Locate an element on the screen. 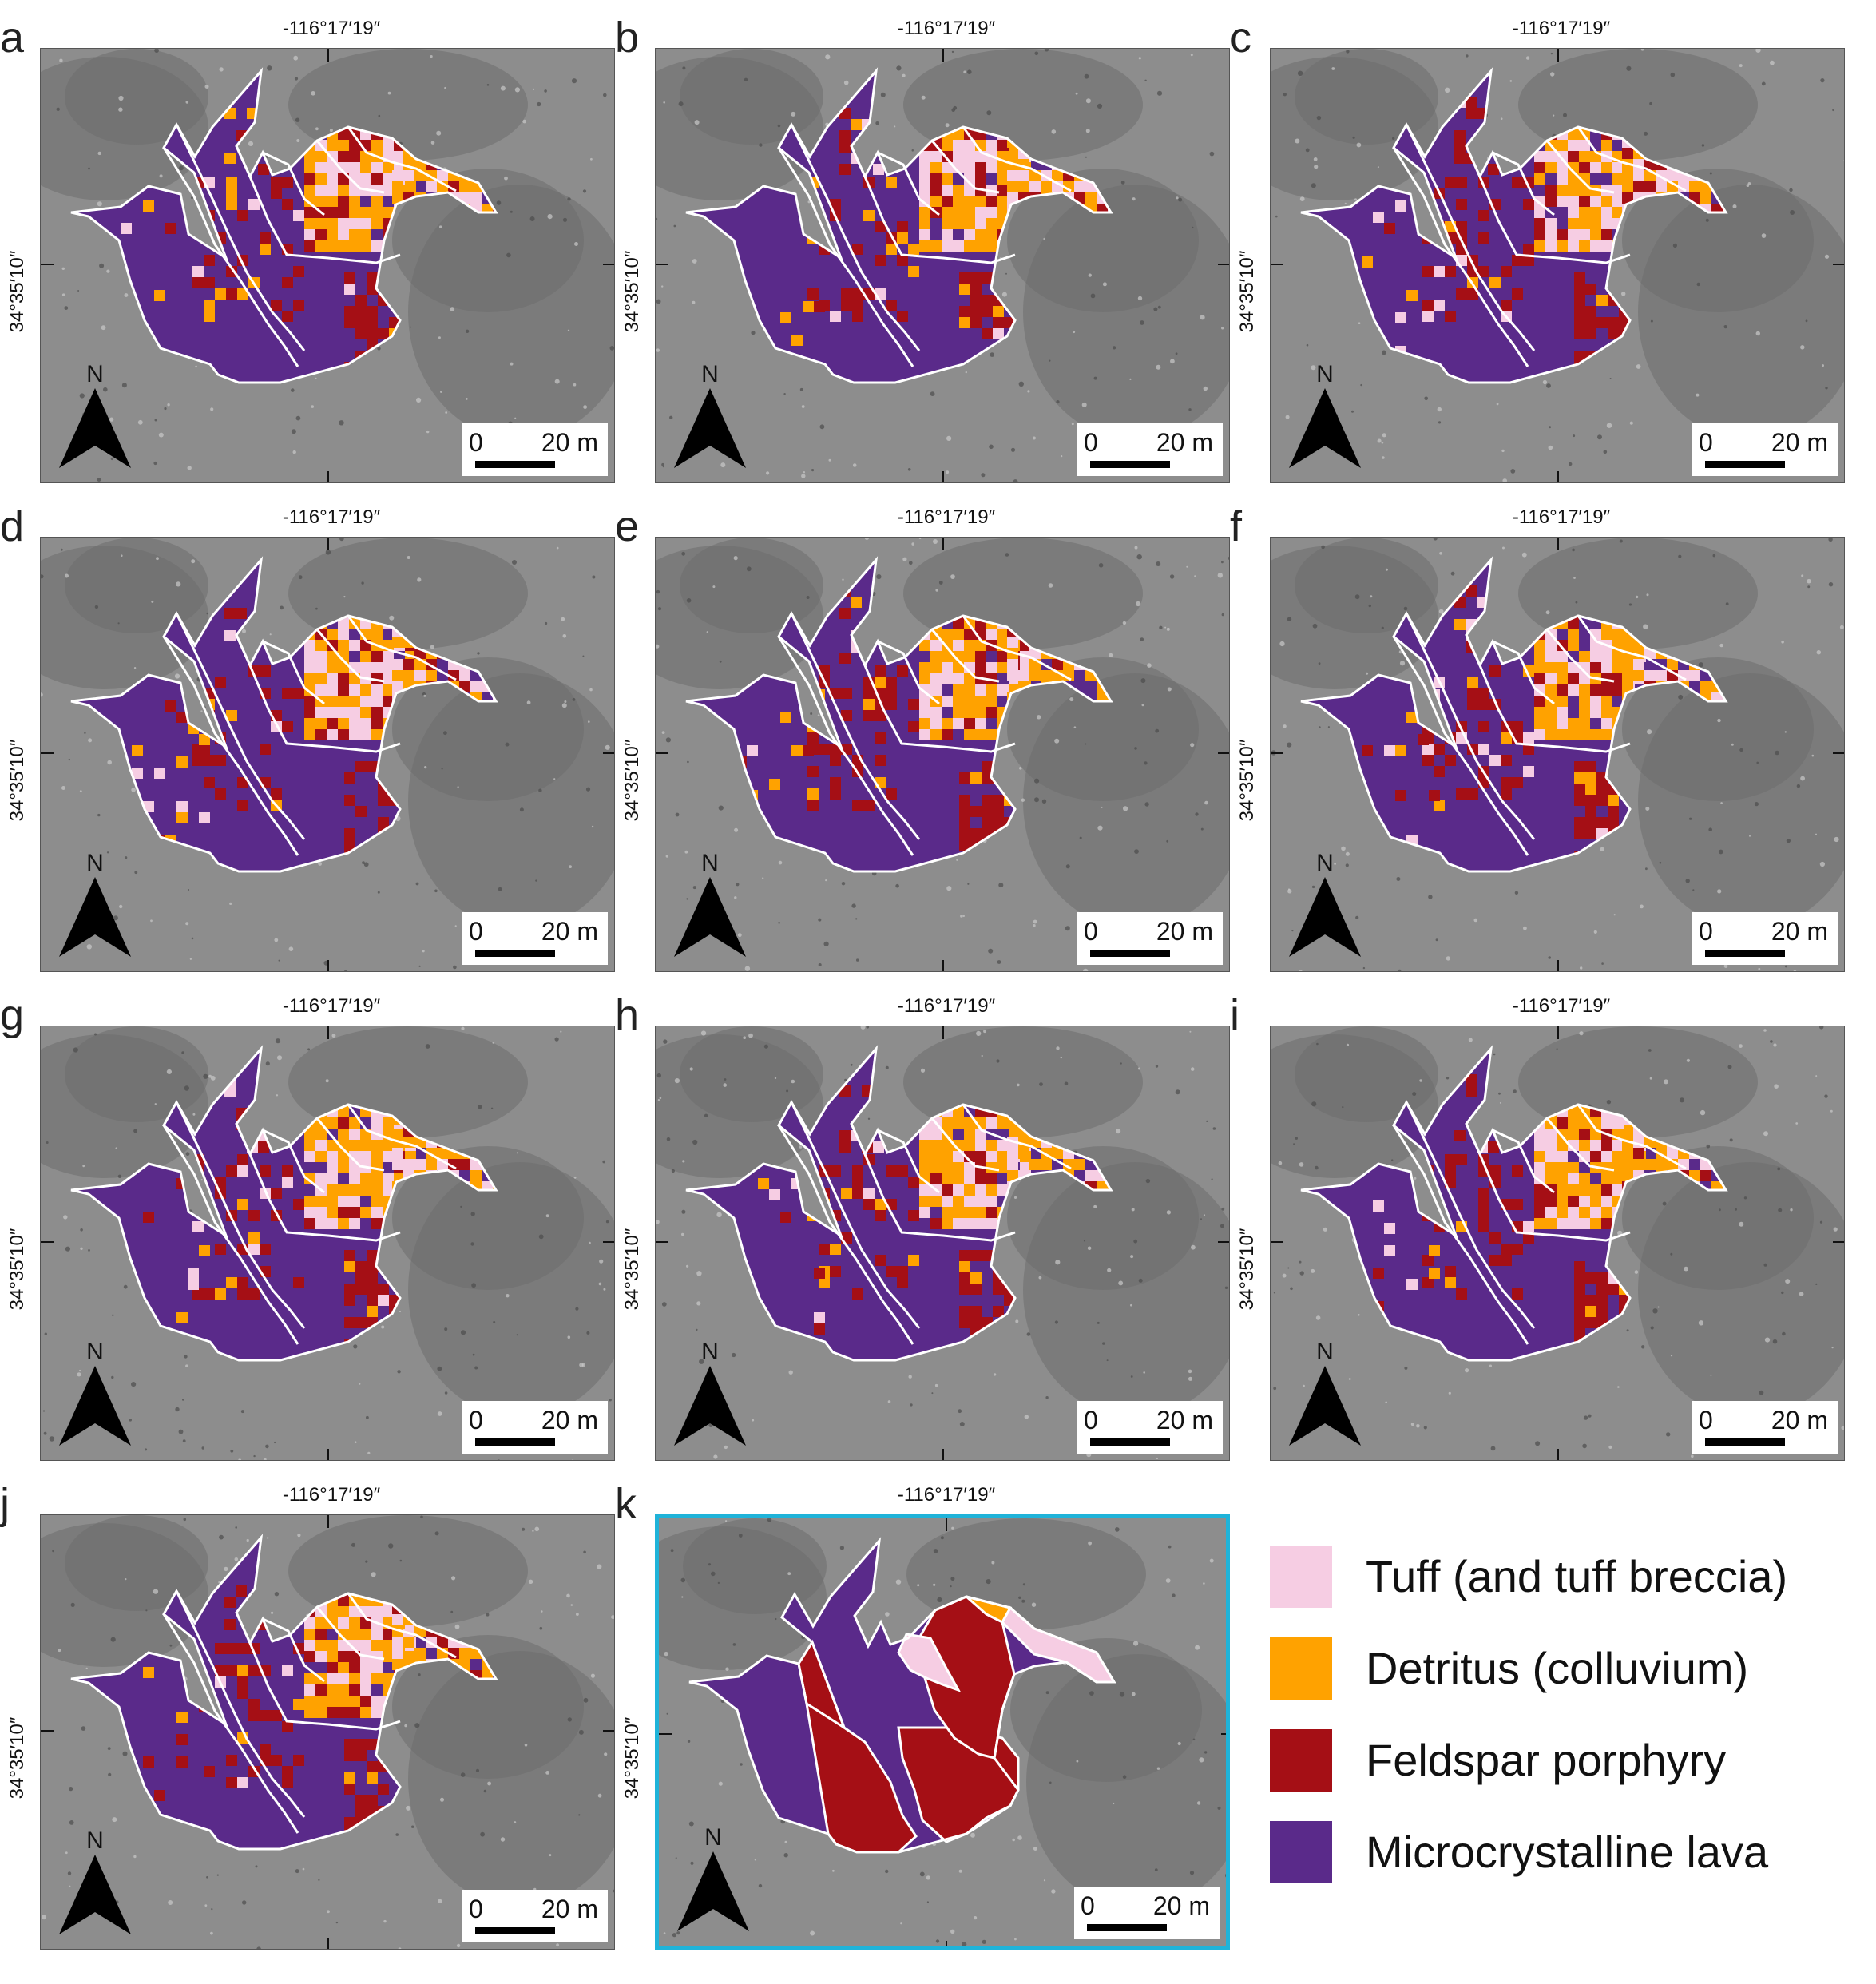  map-graphic is located at coordinates (942, 1243).